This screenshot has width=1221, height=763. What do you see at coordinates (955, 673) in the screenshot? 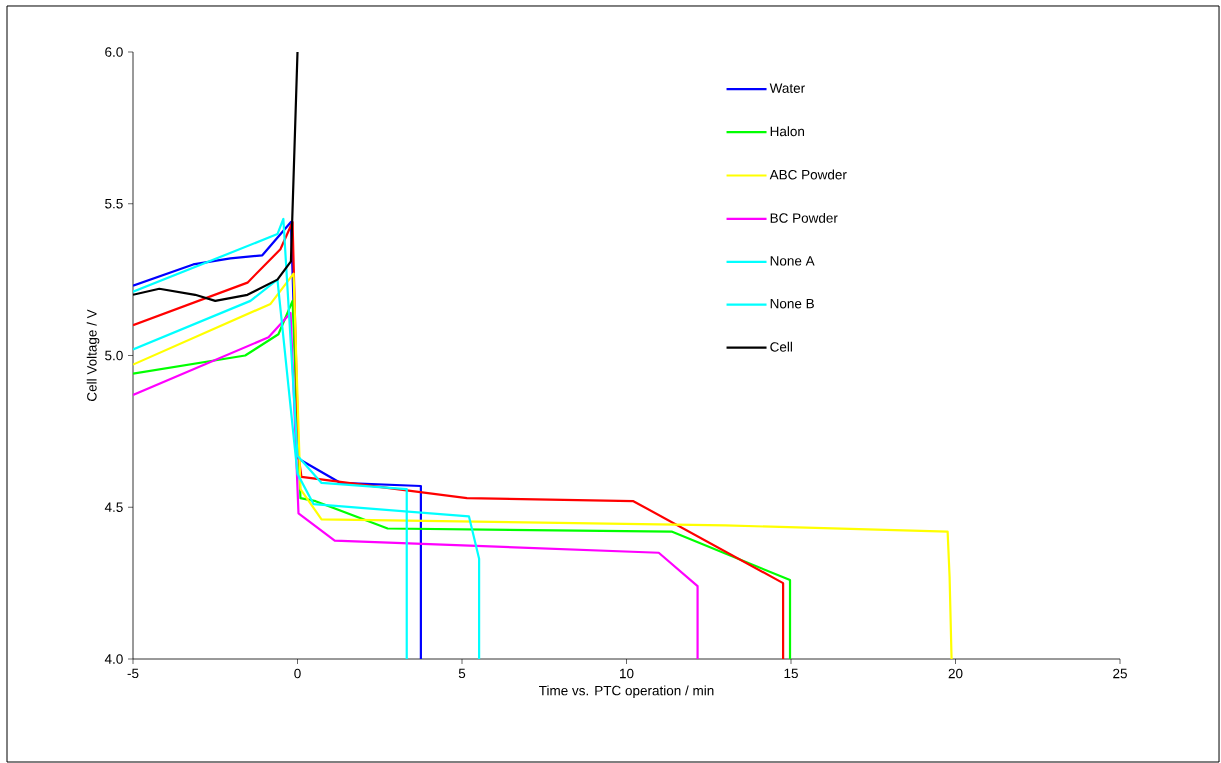
I see `x-tick-label: 20` at bounding box center [955, 673].